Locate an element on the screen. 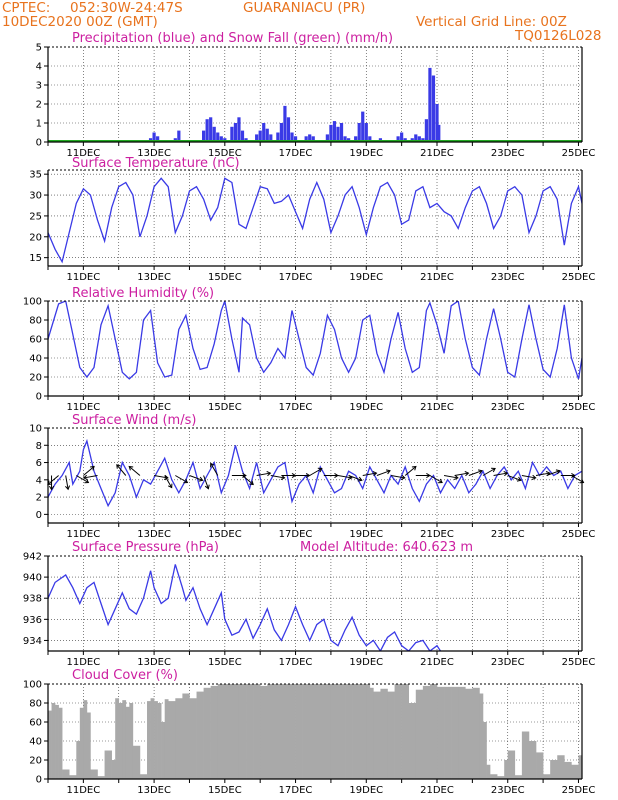  y-tick-label: 80 is located at coordinates (35, 321).